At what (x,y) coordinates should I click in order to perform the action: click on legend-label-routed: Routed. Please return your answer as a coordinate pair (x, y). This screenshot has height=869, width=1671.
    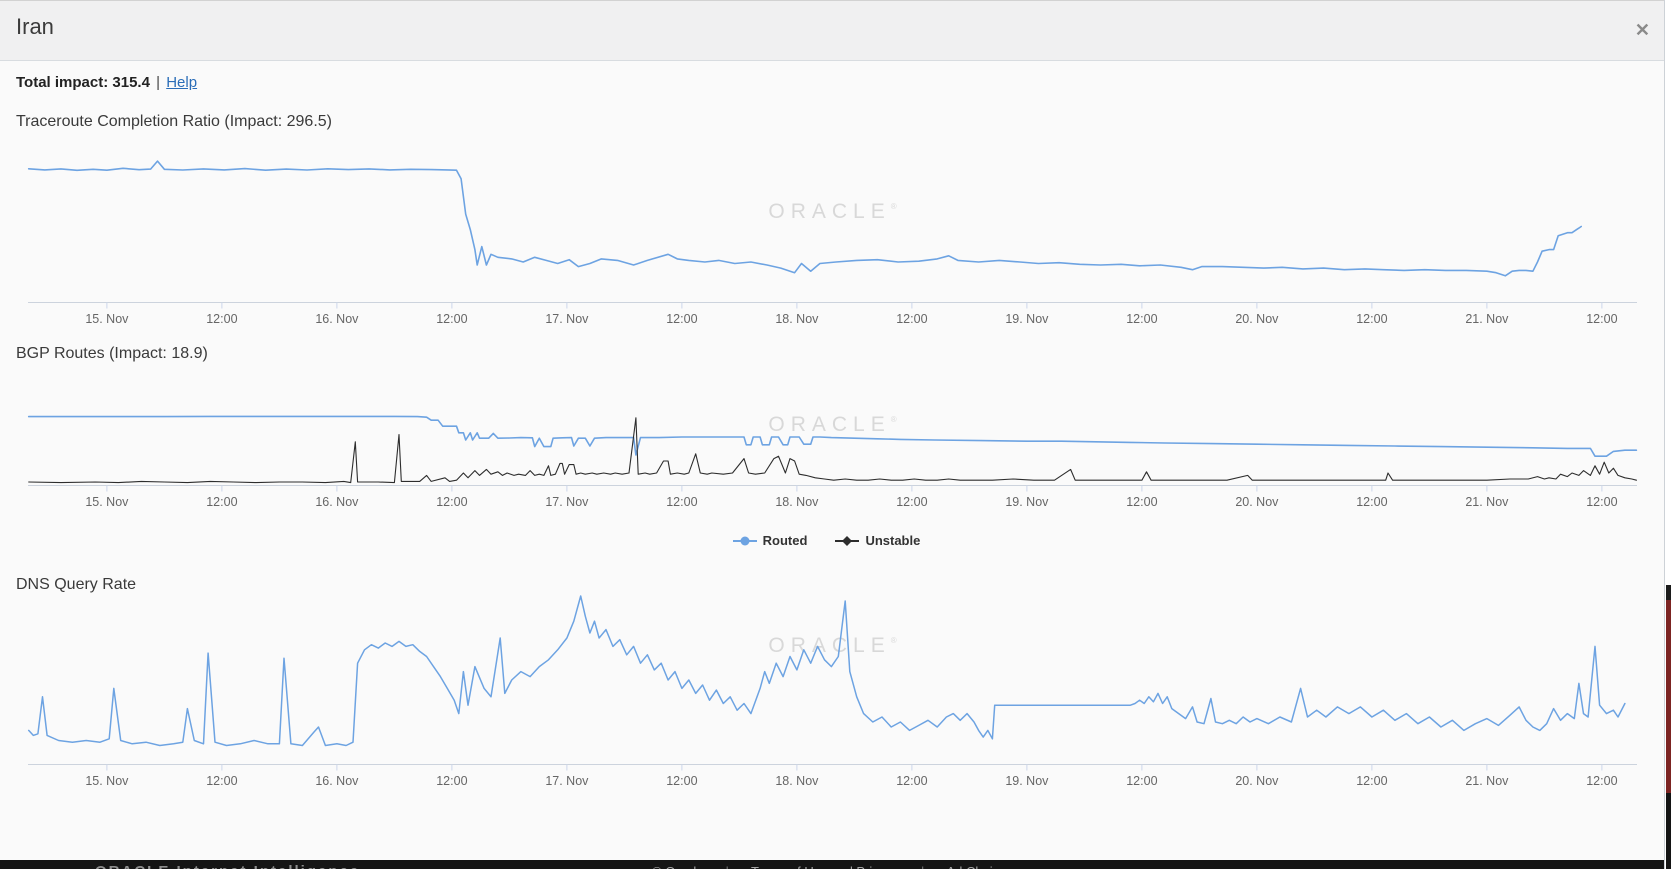
    Looking at the image, I should click on (785, 540).